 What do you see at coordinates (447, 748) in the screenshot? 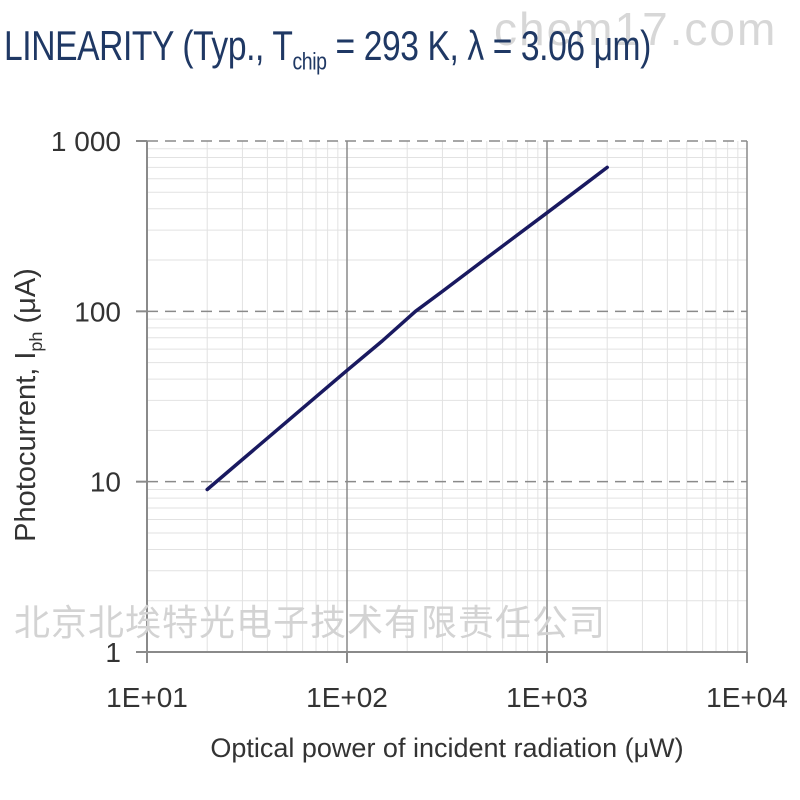
I see `x-axis-label: Optical power of incident radiation (μW)` at bounding box center [447, 748].